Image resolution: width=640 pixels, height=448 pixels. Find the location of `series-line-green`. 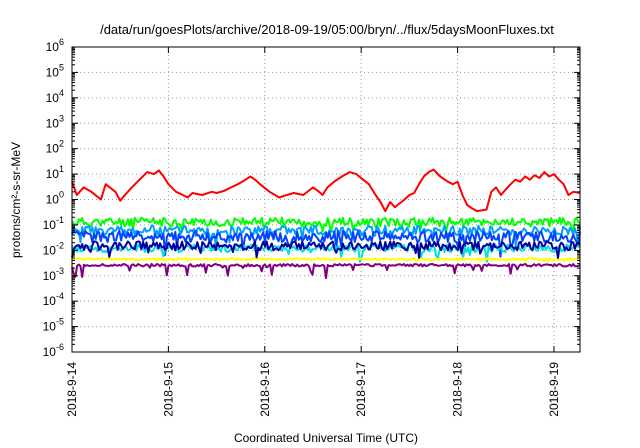

series-line-green is located at coordinates (326, 225).